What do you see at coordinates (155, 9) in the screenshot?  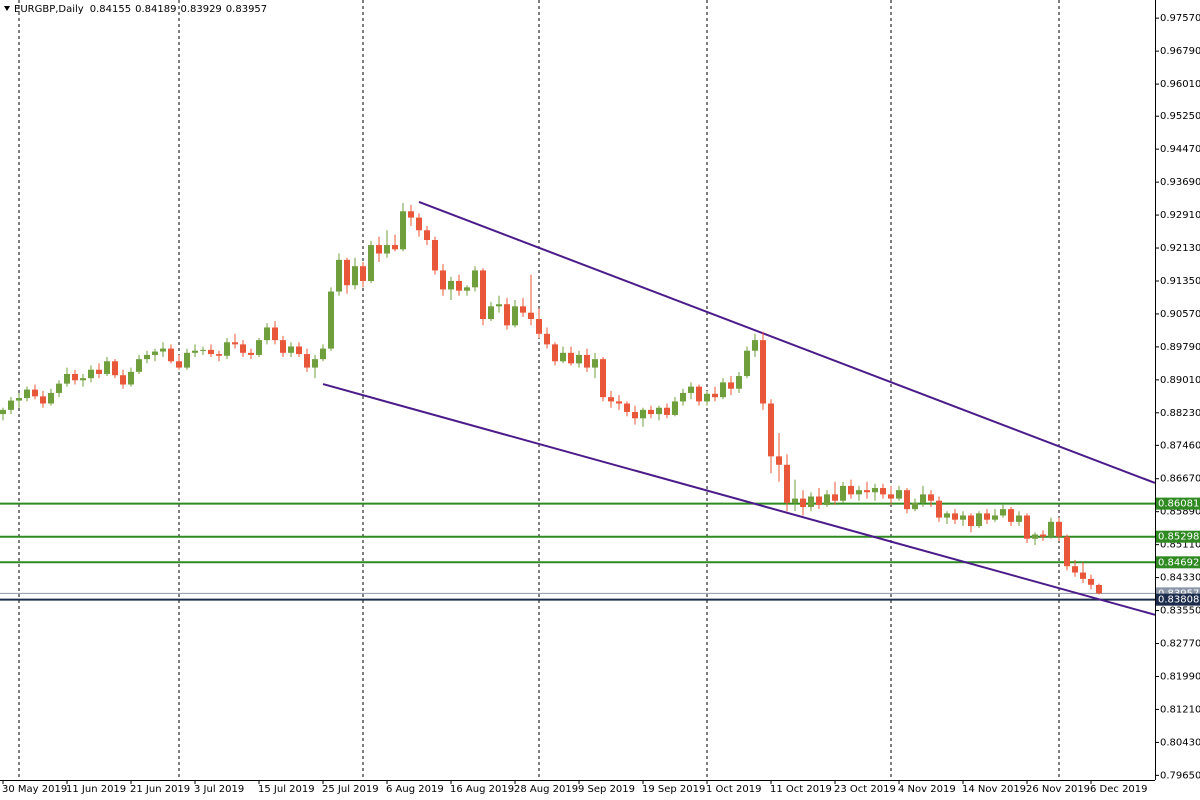 I see `header-value: 0.84189` at bounding box center [155, 9].